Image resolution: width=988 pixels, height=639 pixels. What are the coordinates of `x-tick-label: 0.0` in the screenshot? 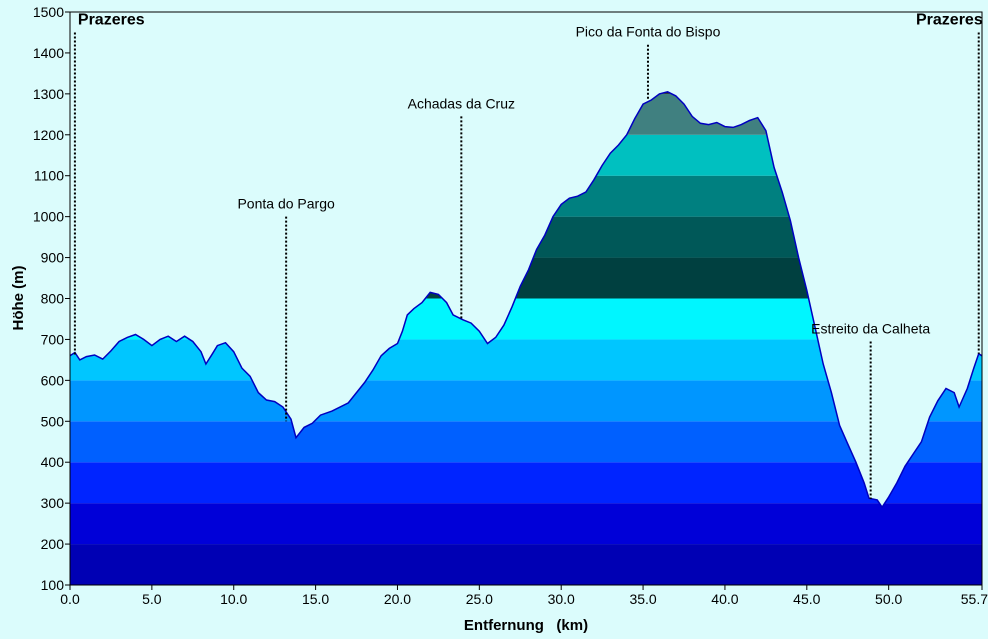 It's located at (70, 599).